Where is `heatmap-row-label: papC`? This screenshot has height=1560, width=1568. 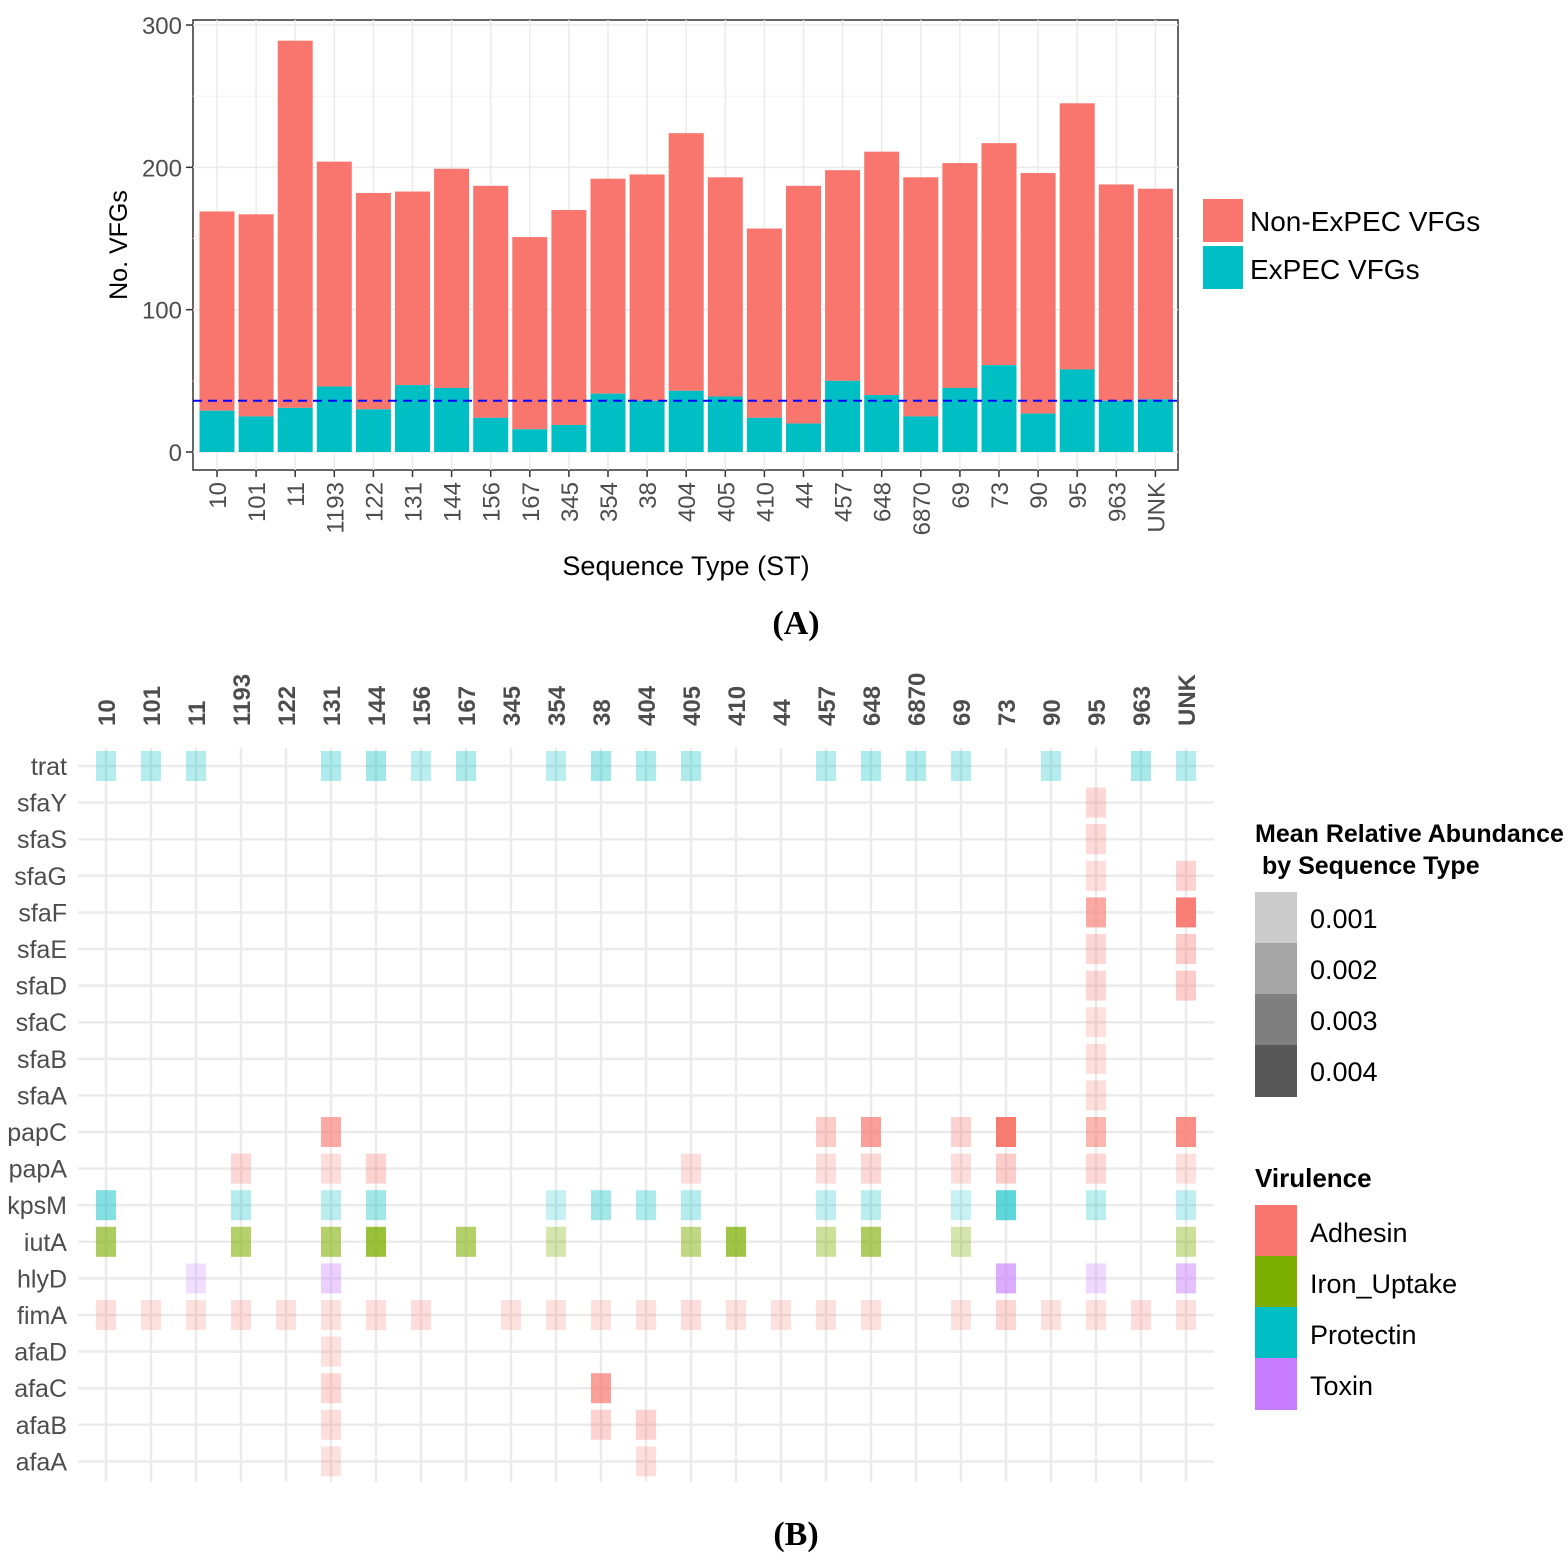
heatmap-row-label: papC is located at coordinates (37, 1133).